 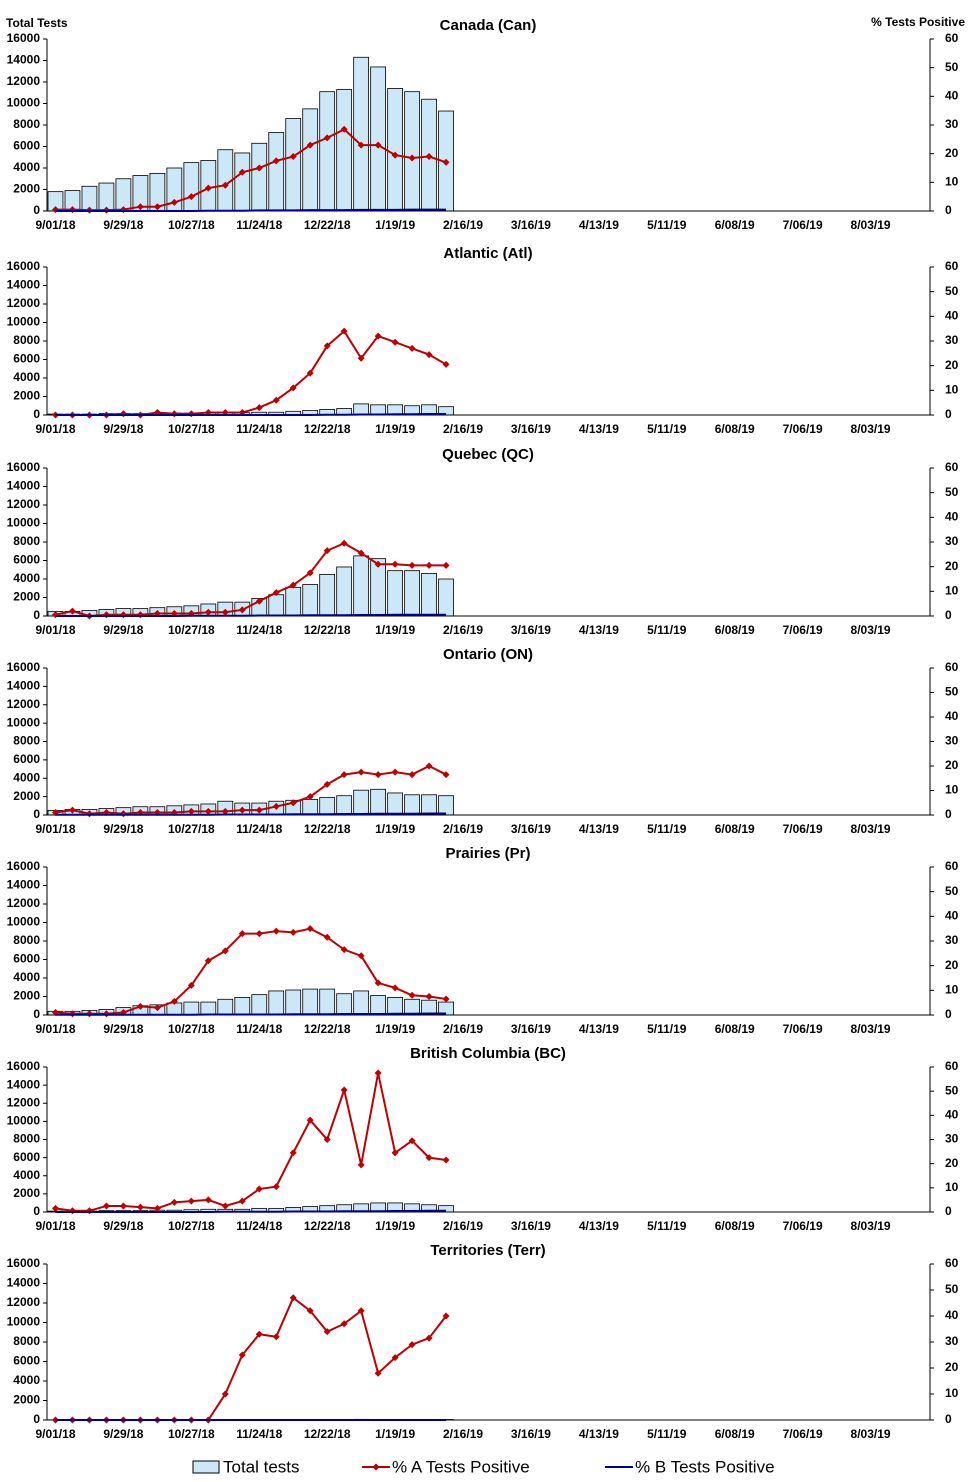 I want to click on x-tick-label: 6/08/19, so click(x=735, y=630).